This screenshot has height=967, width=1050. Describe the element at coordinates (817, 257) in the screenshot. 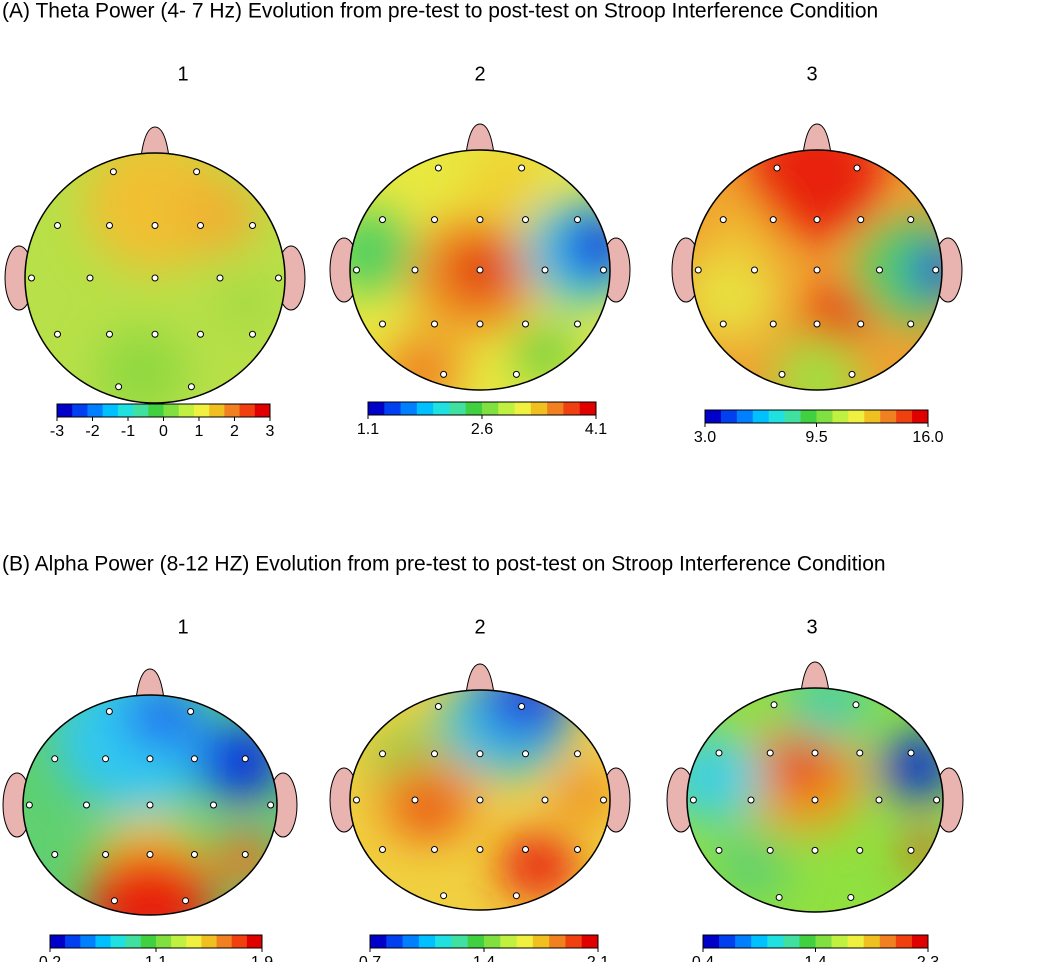

I see `head-map` at that location.